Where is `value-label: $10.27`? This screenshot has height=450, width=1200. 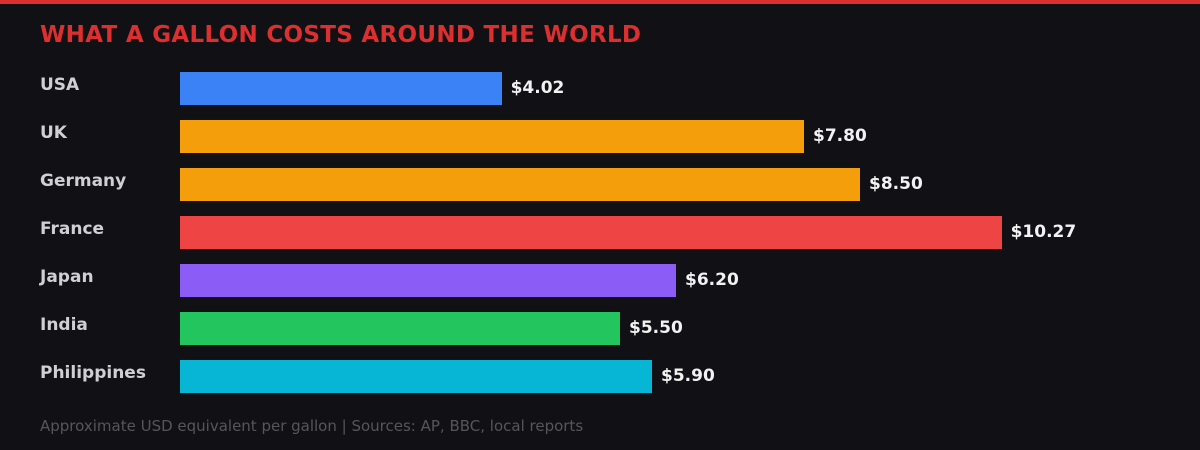 value-label: $10.27 is located at coordinates (1043, 232).